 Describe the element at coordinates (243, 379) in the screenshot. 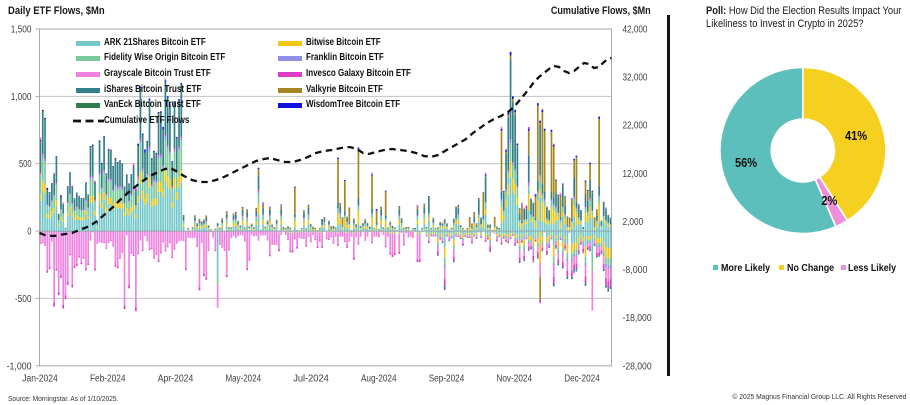

I see `svg-text: May-2024` at that location.